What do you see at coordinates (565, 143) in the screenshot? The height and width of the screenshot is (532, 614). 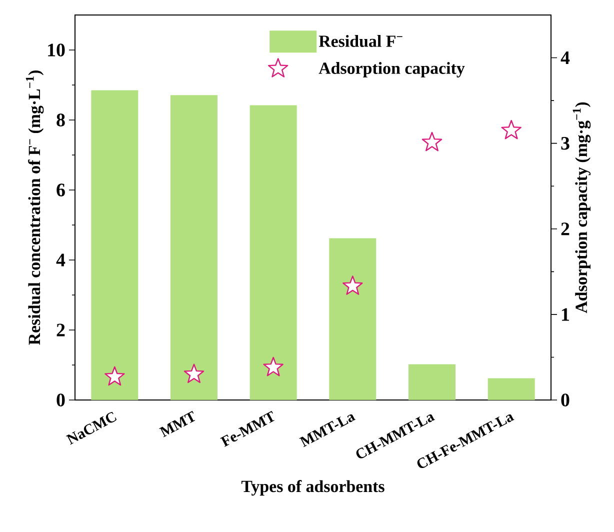 I see `y2-tick-label: 3` at bounding box center [565, 143].